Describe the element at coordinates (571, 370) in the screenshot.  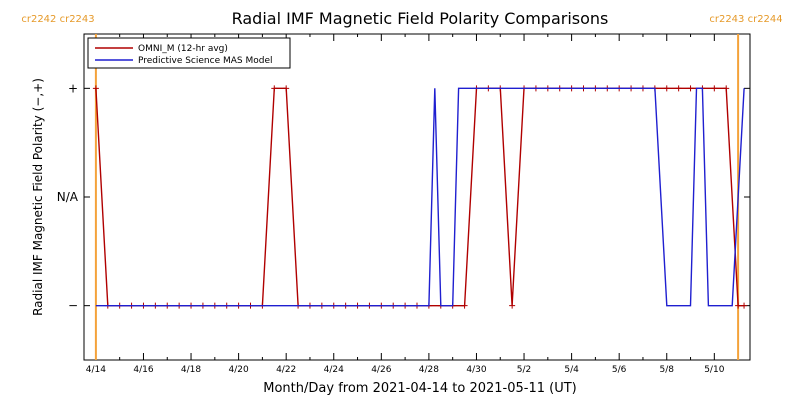
I see `x-tick-label: 5/4` at that location.